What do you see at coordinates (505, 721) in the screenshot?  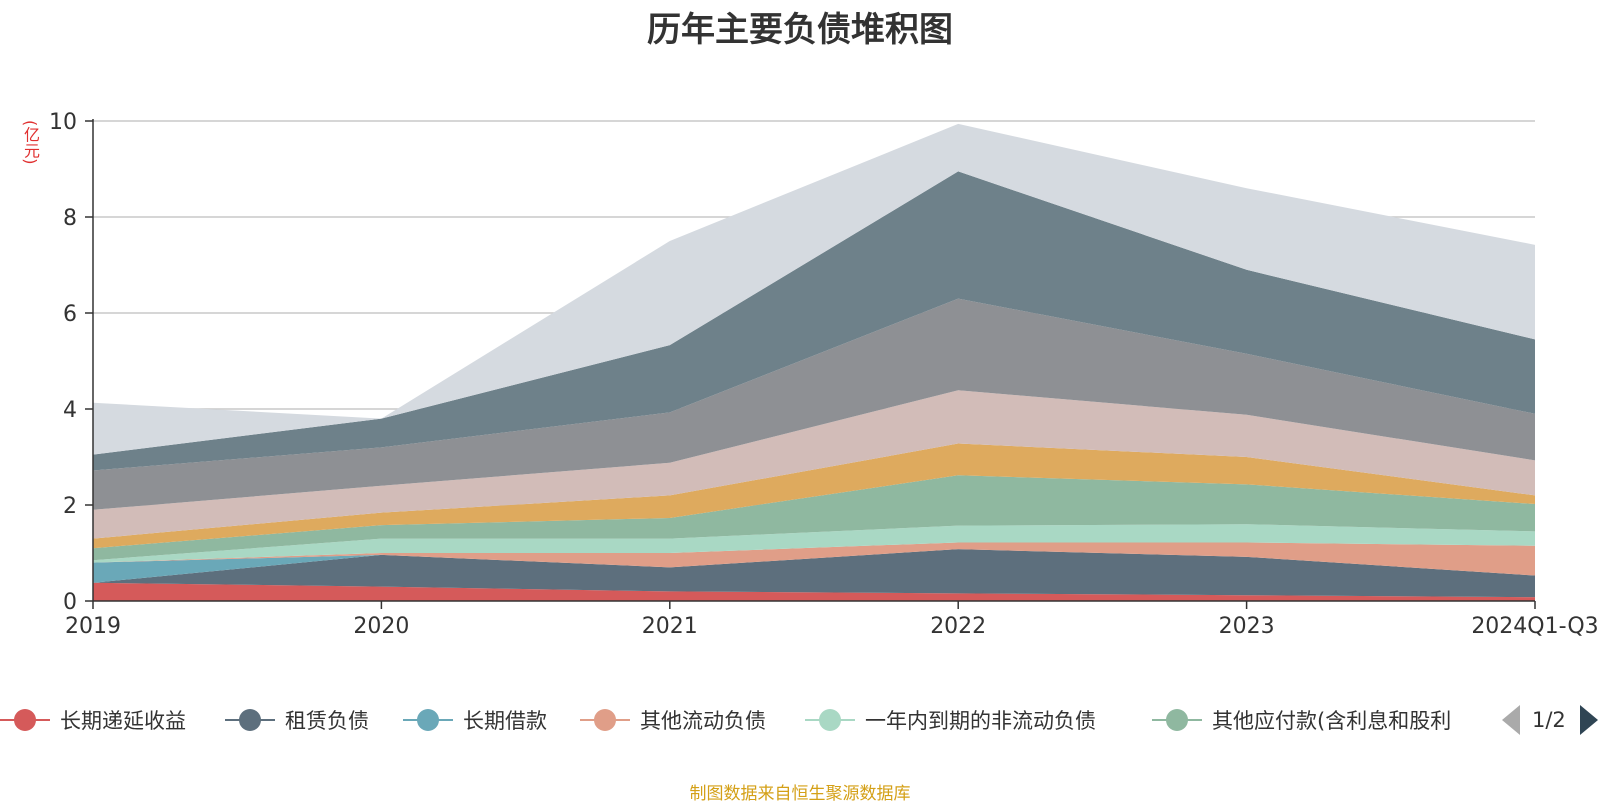 I see `legend-label: 长期借款` at bounding box center [505, 721].